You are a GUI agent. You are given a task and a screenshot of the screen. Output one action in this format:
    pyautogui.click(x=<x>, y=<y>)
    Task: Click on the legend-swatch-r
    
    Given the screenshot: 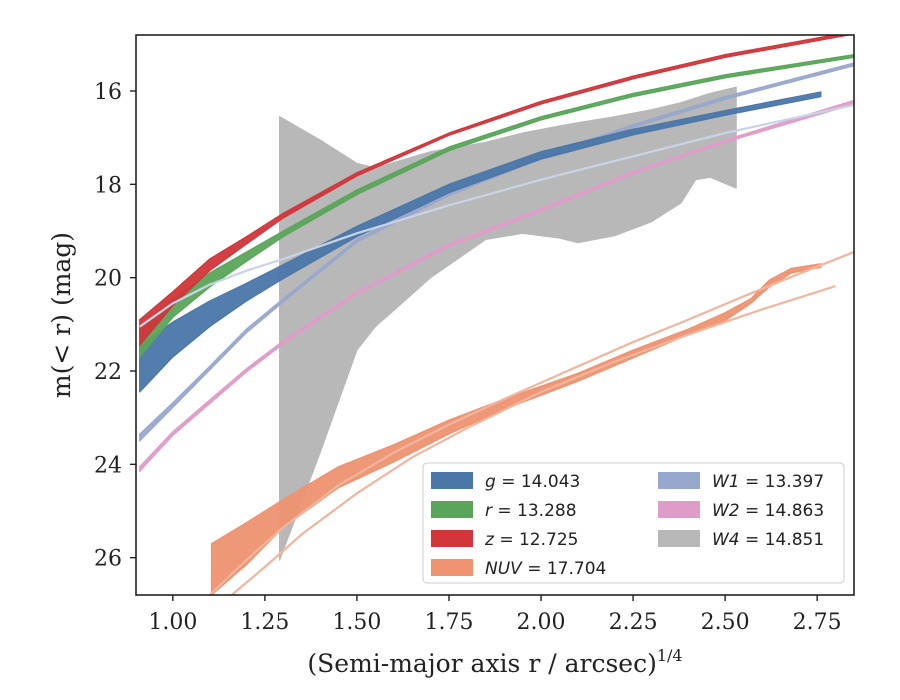 What is the action you would take?
    pyautogui.click(x=452, y=509)
    